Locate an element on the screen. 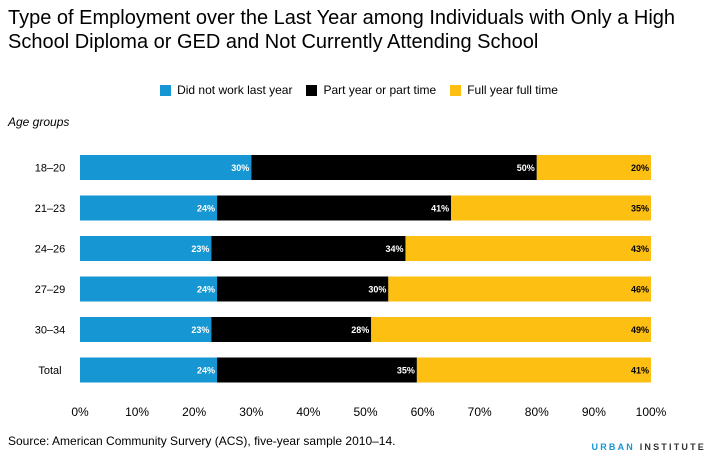  logo-institute-text: INSTITUTE is located at coordinates (670, 447).